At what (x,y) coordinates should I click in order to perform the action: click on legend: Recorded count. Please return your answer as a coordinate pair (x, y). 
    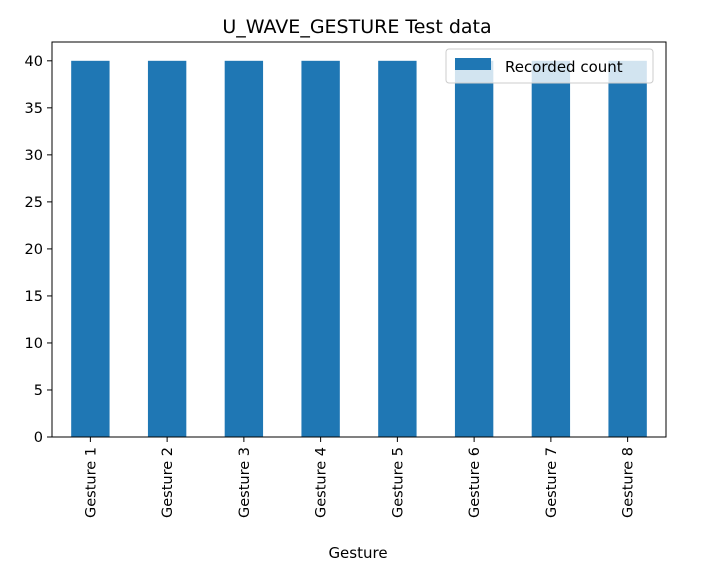
    Looking at the image, I should click on (549, 66).